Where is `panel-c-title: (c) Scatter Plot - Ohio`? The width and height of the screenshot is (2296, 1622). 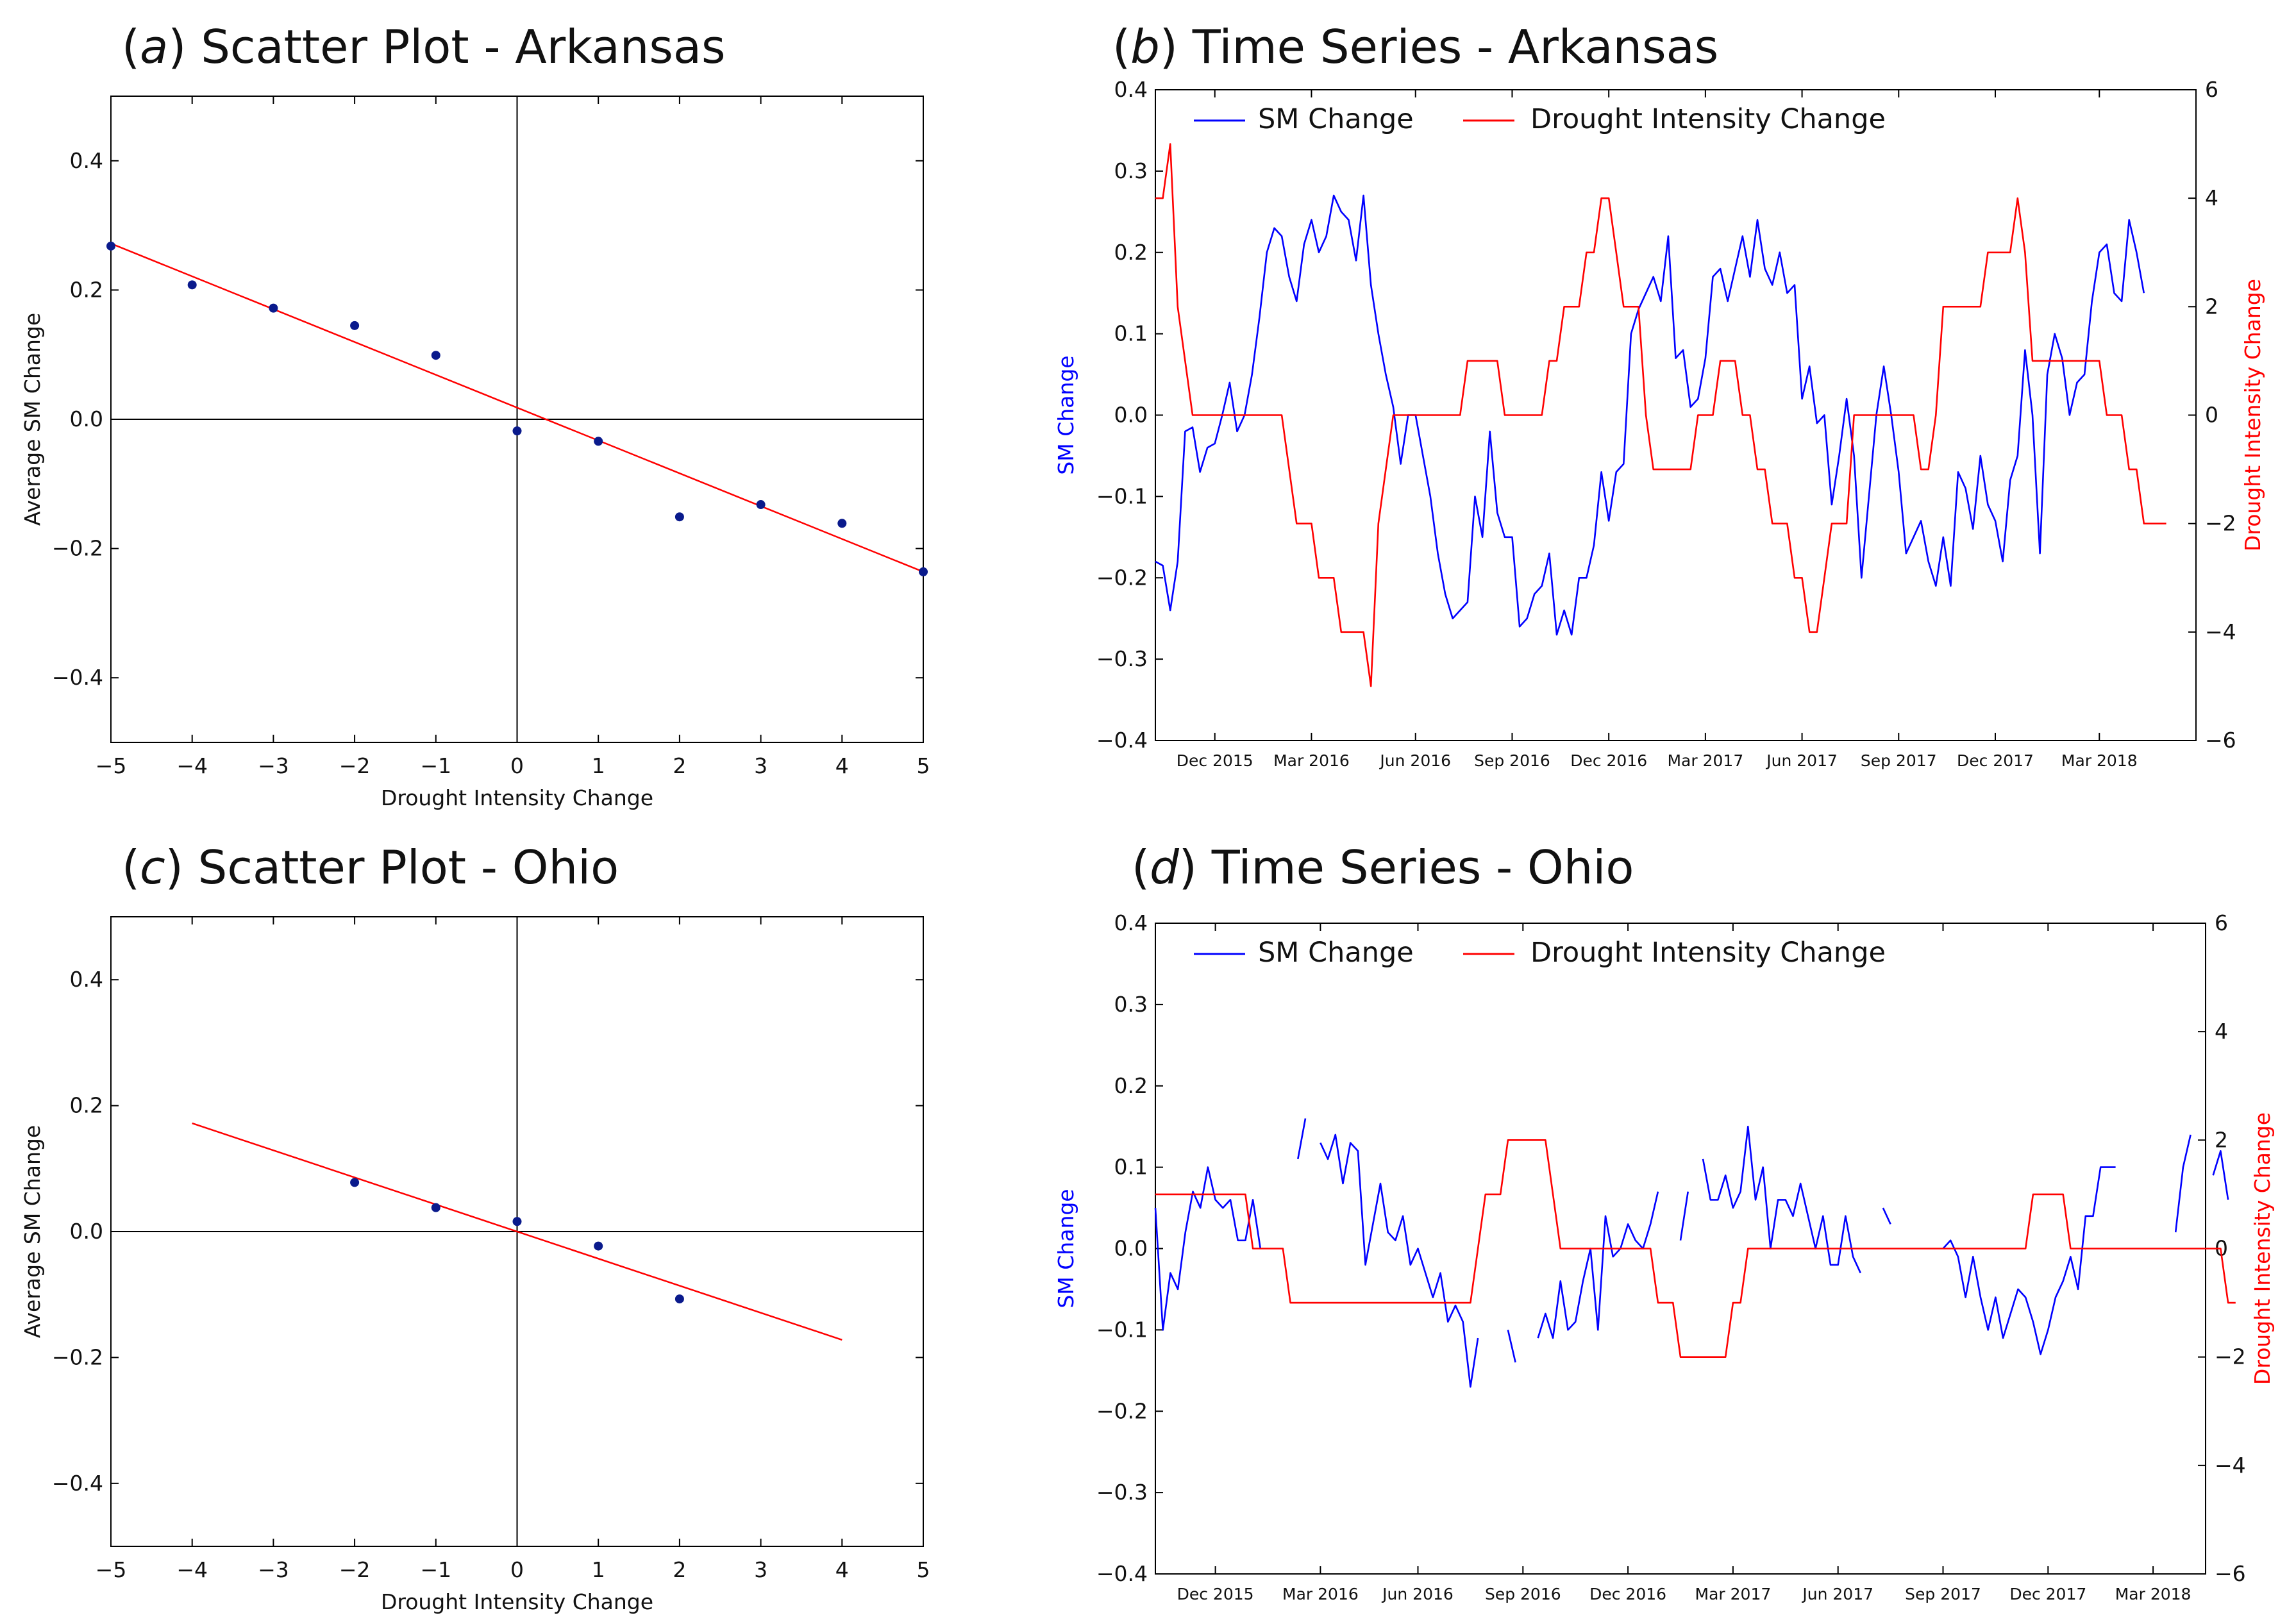
panel-c-title: (c) Scatter Plot - Ohio is located at coordinates (371, 867).